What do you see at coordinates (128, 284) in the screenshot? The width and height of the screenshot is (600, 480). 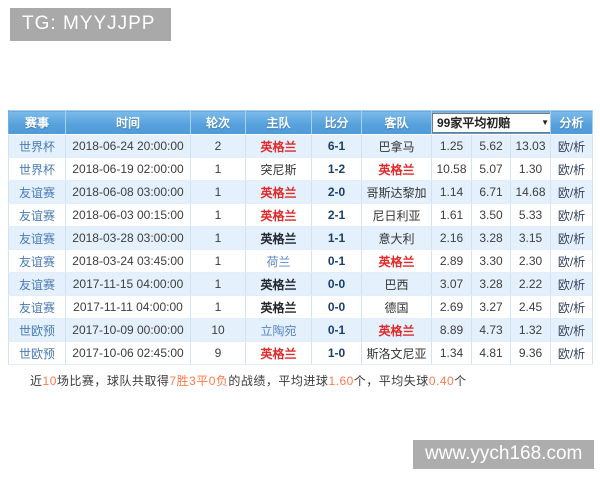 I see `match-time: 2017-11-15 04:00:00` at bounding box center [128, 284].